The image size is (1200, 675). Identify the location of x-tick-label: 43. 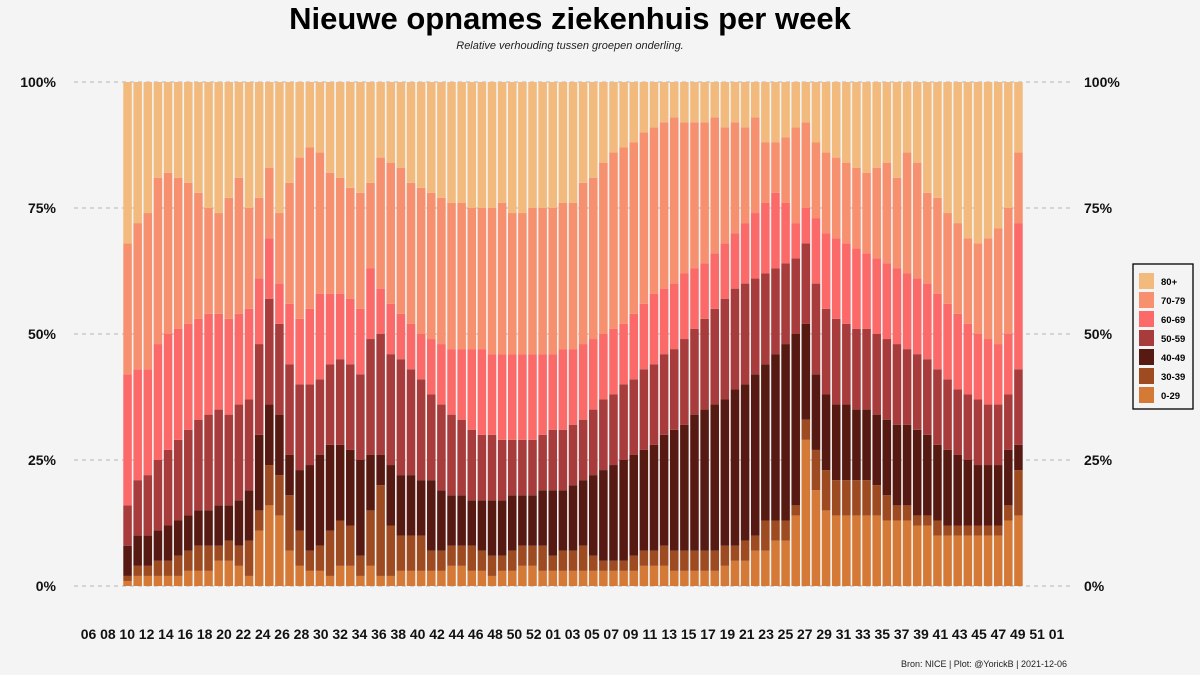
(960, 634).